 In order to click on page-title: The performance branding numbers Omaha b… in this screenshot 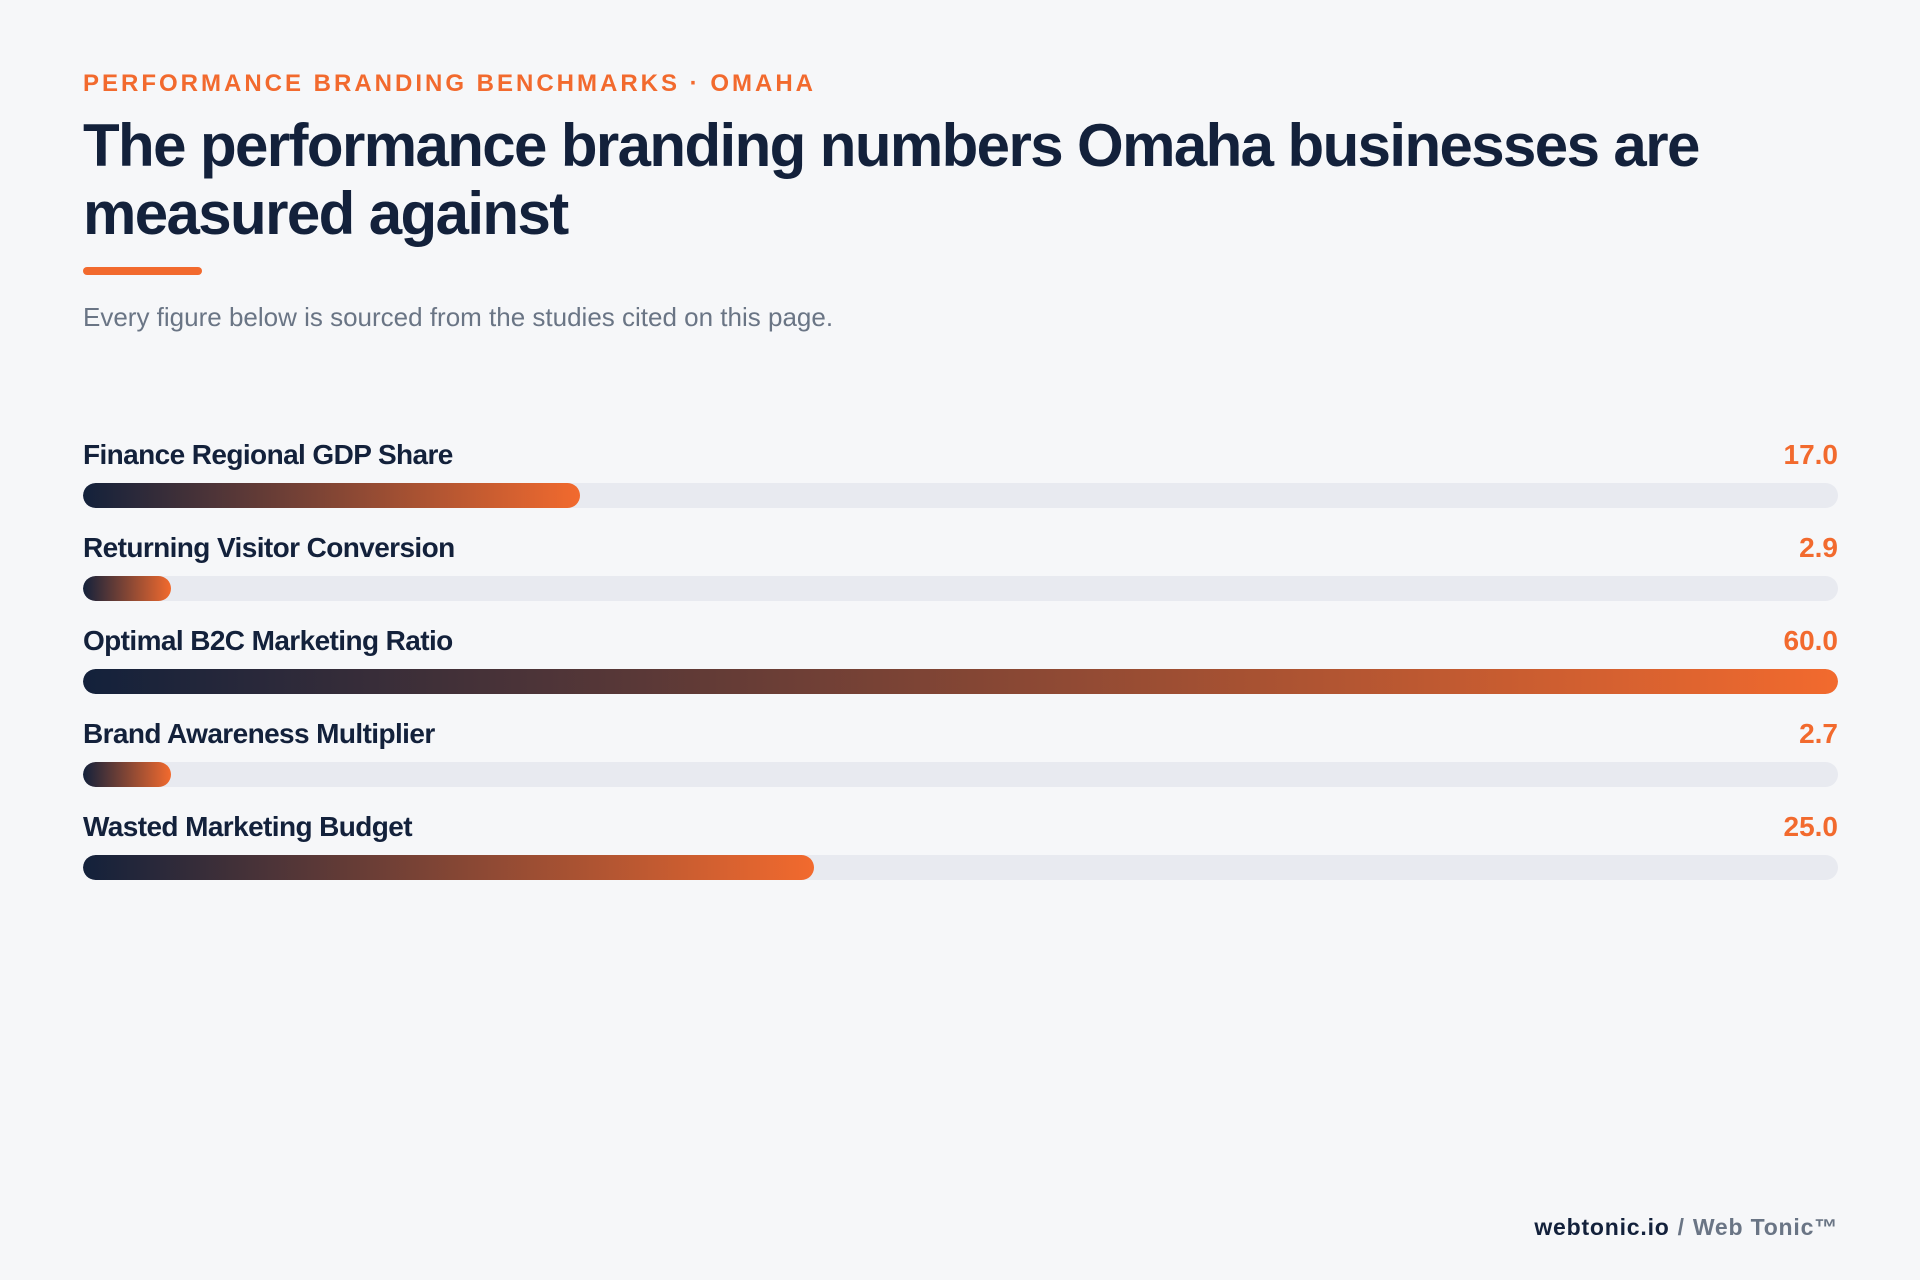, I will do `click(891, 179)`.